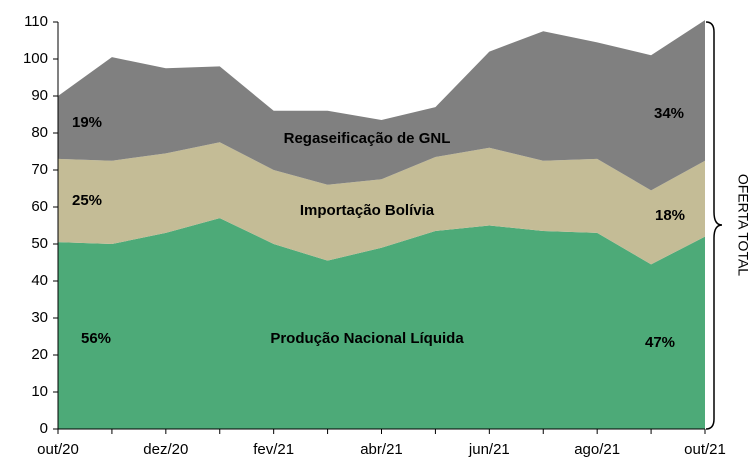  Describe the element at coordinates (381, 449) in the screenshot. I see `x-tick-label: abr/21` at that location.